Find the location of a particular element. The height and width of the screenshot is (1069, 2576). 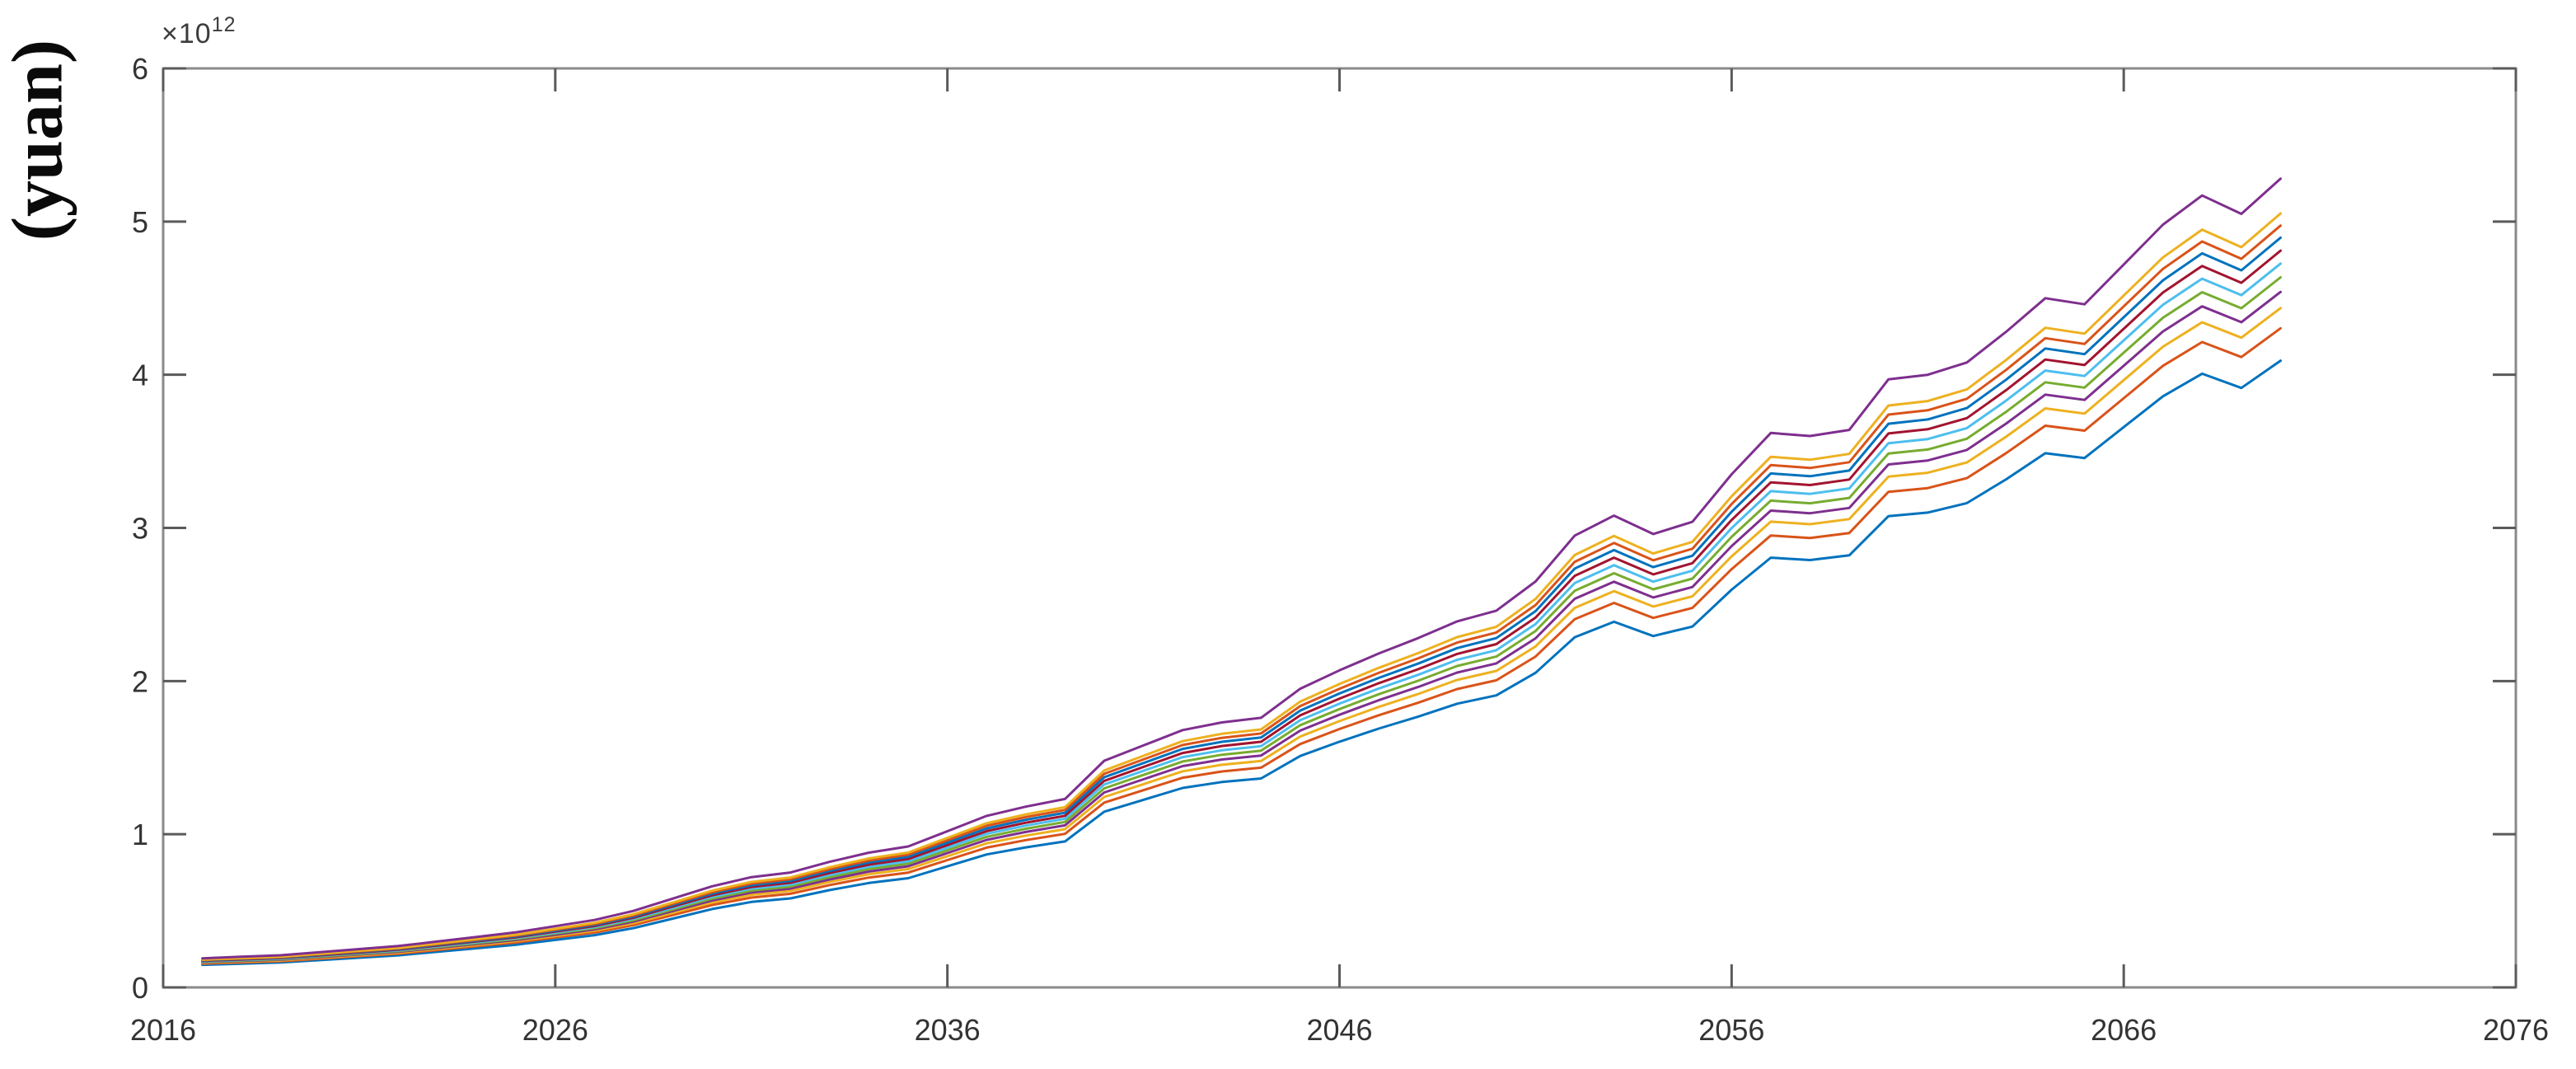

y-tick-label: 5 is located at coordinates (140, 222).